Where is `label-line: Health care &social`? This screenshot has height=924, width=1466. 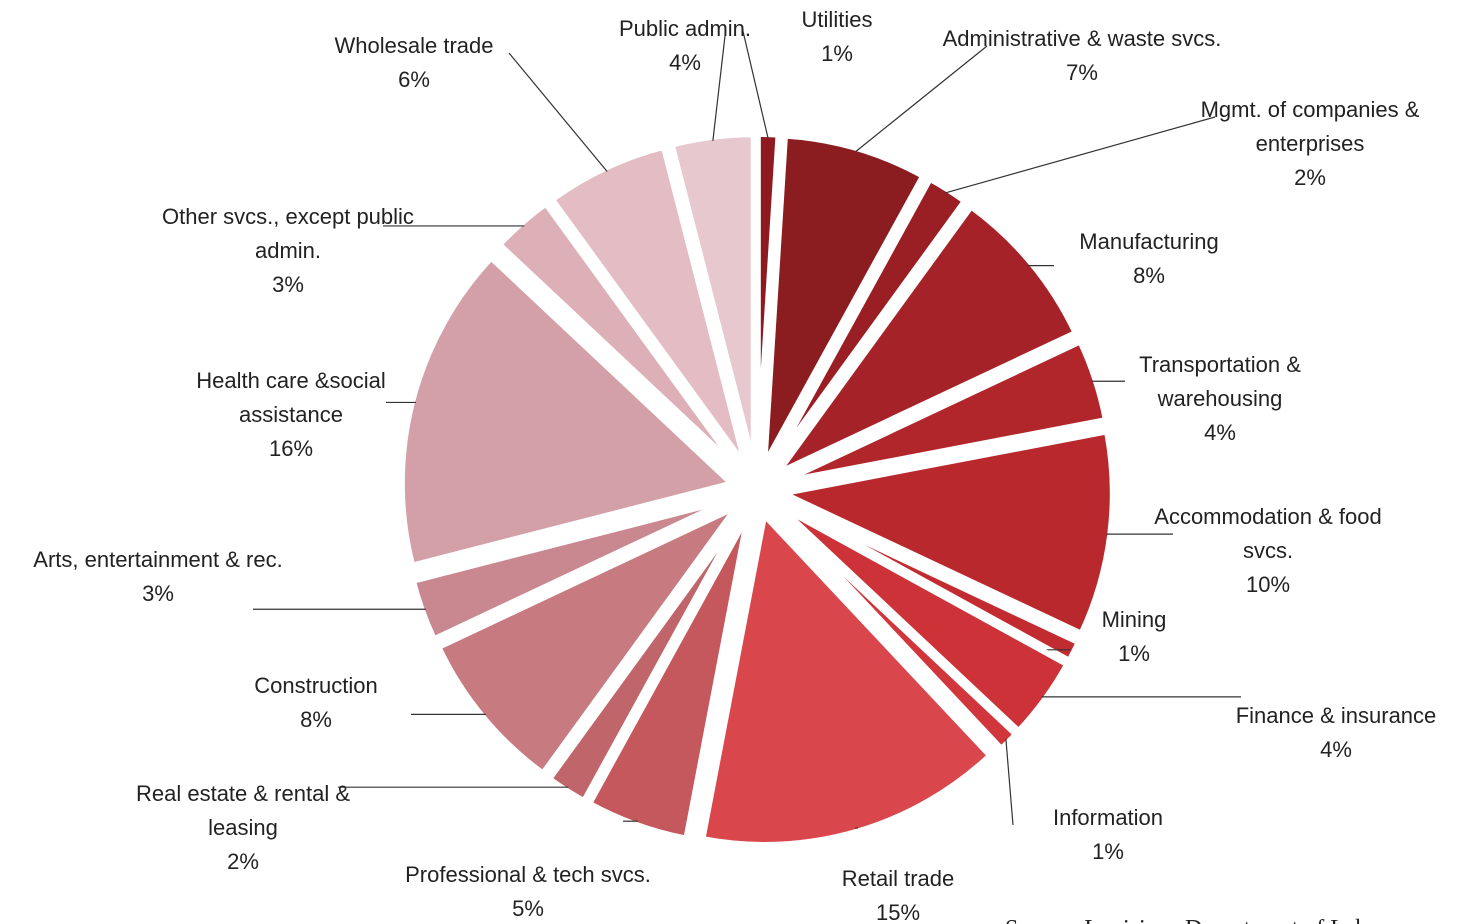
label-line: Health care &social is located at coordinates (291, 380).